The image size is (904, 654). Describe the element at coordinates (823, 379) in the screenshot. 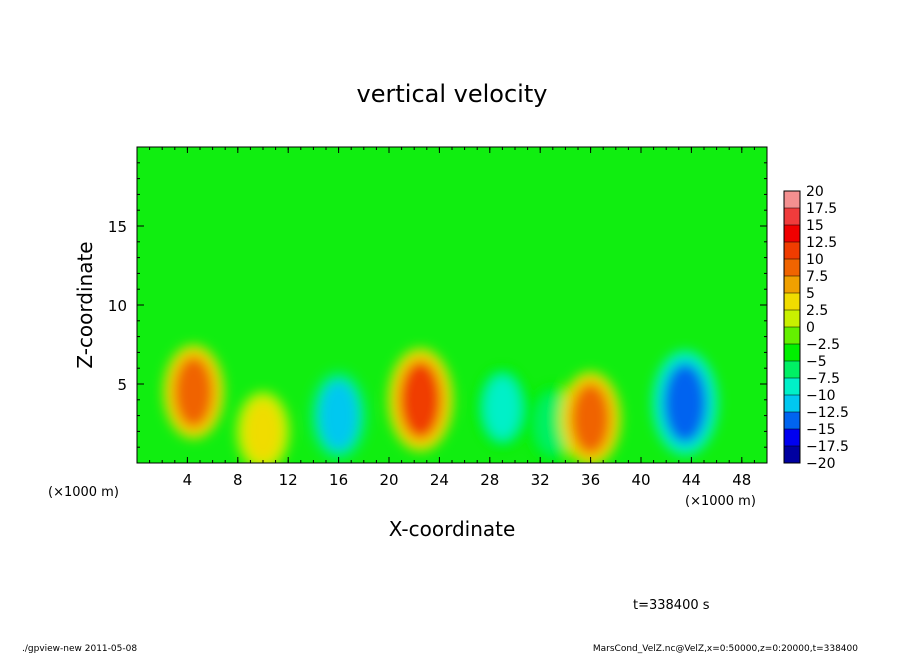

I see `colorbar-label: −7.5` at that location.